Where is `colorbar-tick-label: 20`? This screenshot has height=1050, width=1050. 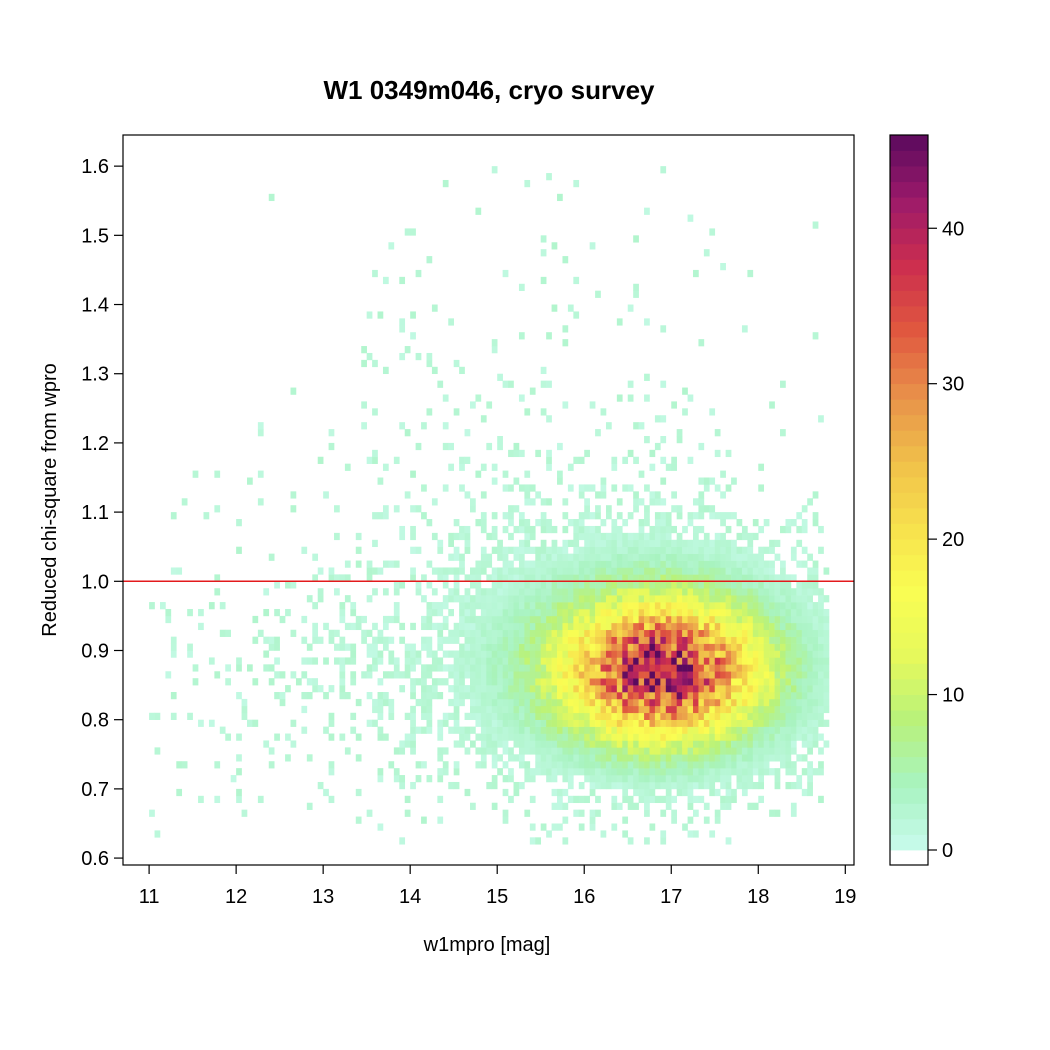 colorbar-tick-label: 20 is located at coordinates (953, 540).